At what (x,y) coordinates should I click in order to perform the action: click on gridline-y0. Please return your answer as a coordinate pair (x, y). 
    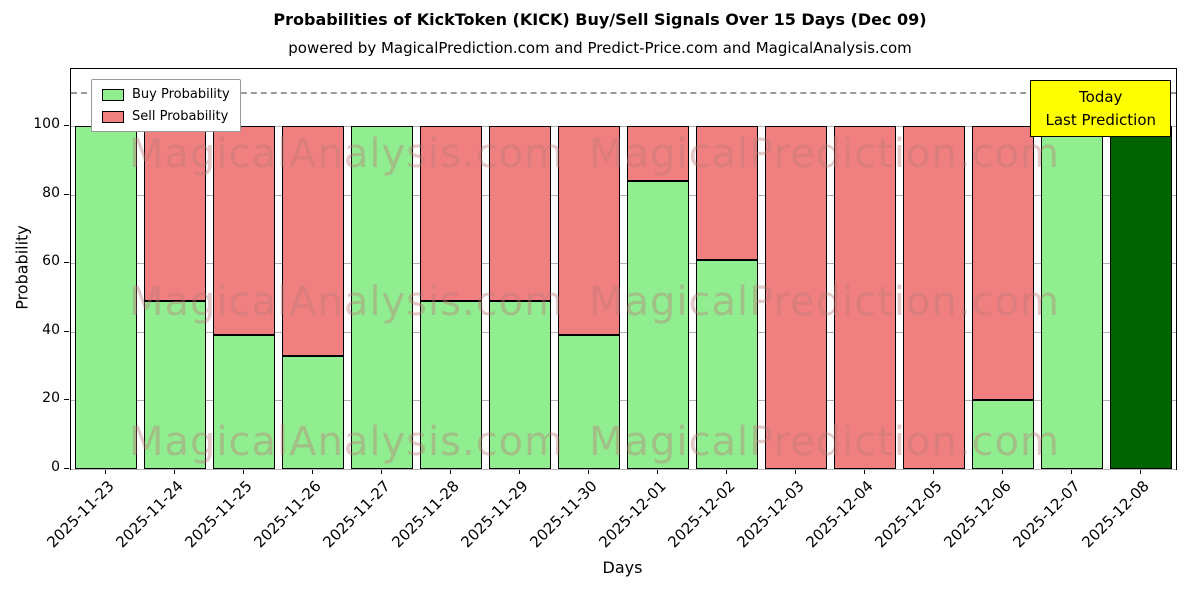
    Looking at the image, I should click on (623, 469).